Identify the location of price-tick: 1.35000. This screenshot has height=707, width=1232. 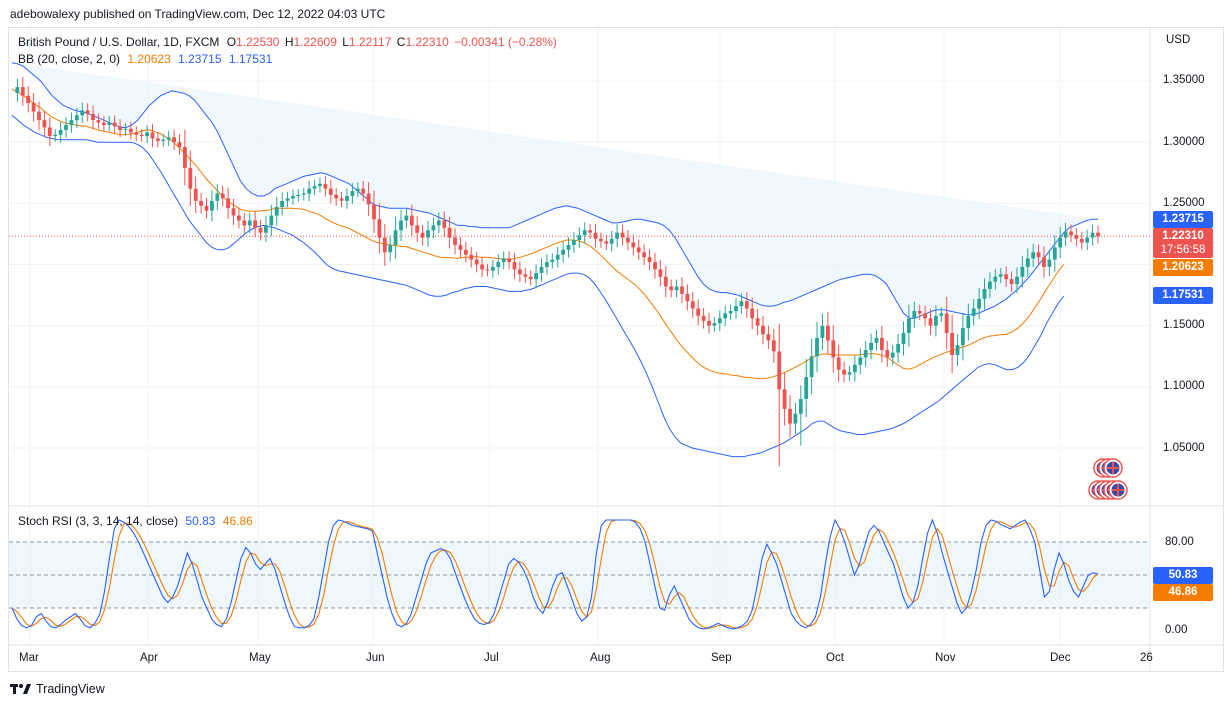
(1184, 80).